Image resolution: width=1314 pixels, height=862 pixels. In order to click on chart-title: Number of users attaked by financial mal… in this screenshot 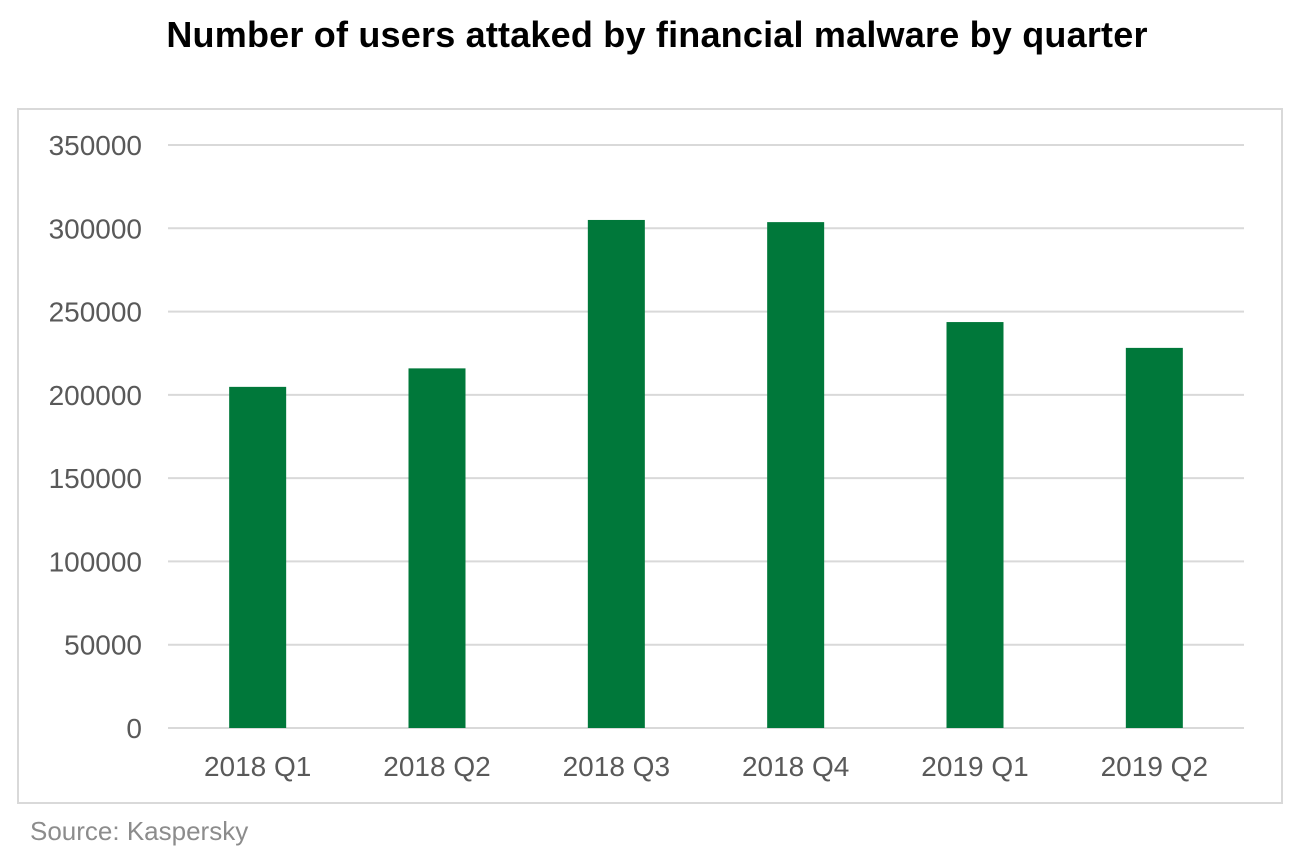, I will do `click(657, 34)`.